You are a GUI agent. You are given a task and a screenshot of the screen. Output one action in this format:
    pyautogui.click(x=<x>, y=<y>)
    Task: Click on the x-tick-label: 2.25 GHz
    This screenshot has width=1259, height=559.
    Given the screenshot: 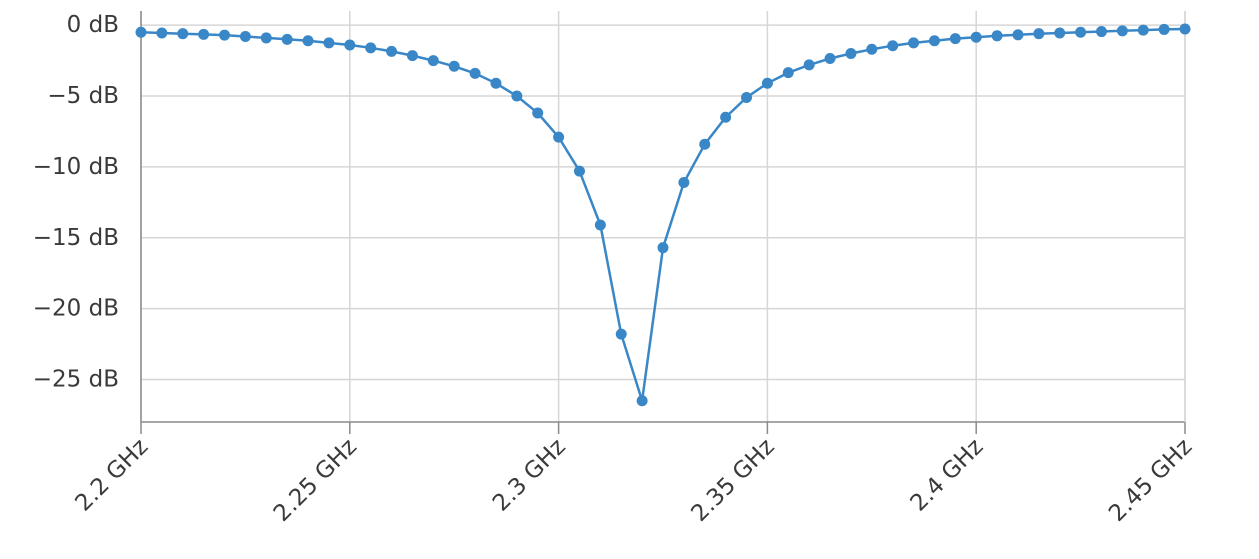 What is the action you would take?
    pyautogui.click(x=315, y=480)
    